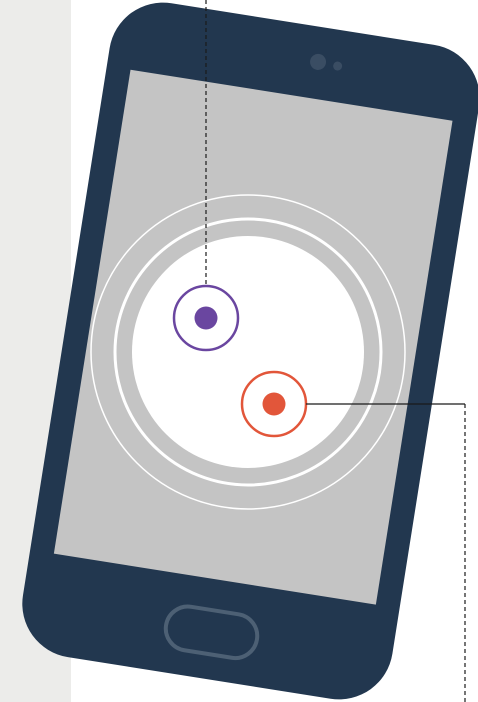 The image size is (478, 702). What do you see at coordinates (211, 632) in the screenshot?
I see `home-button-icon` at bounding box center [211, 632].